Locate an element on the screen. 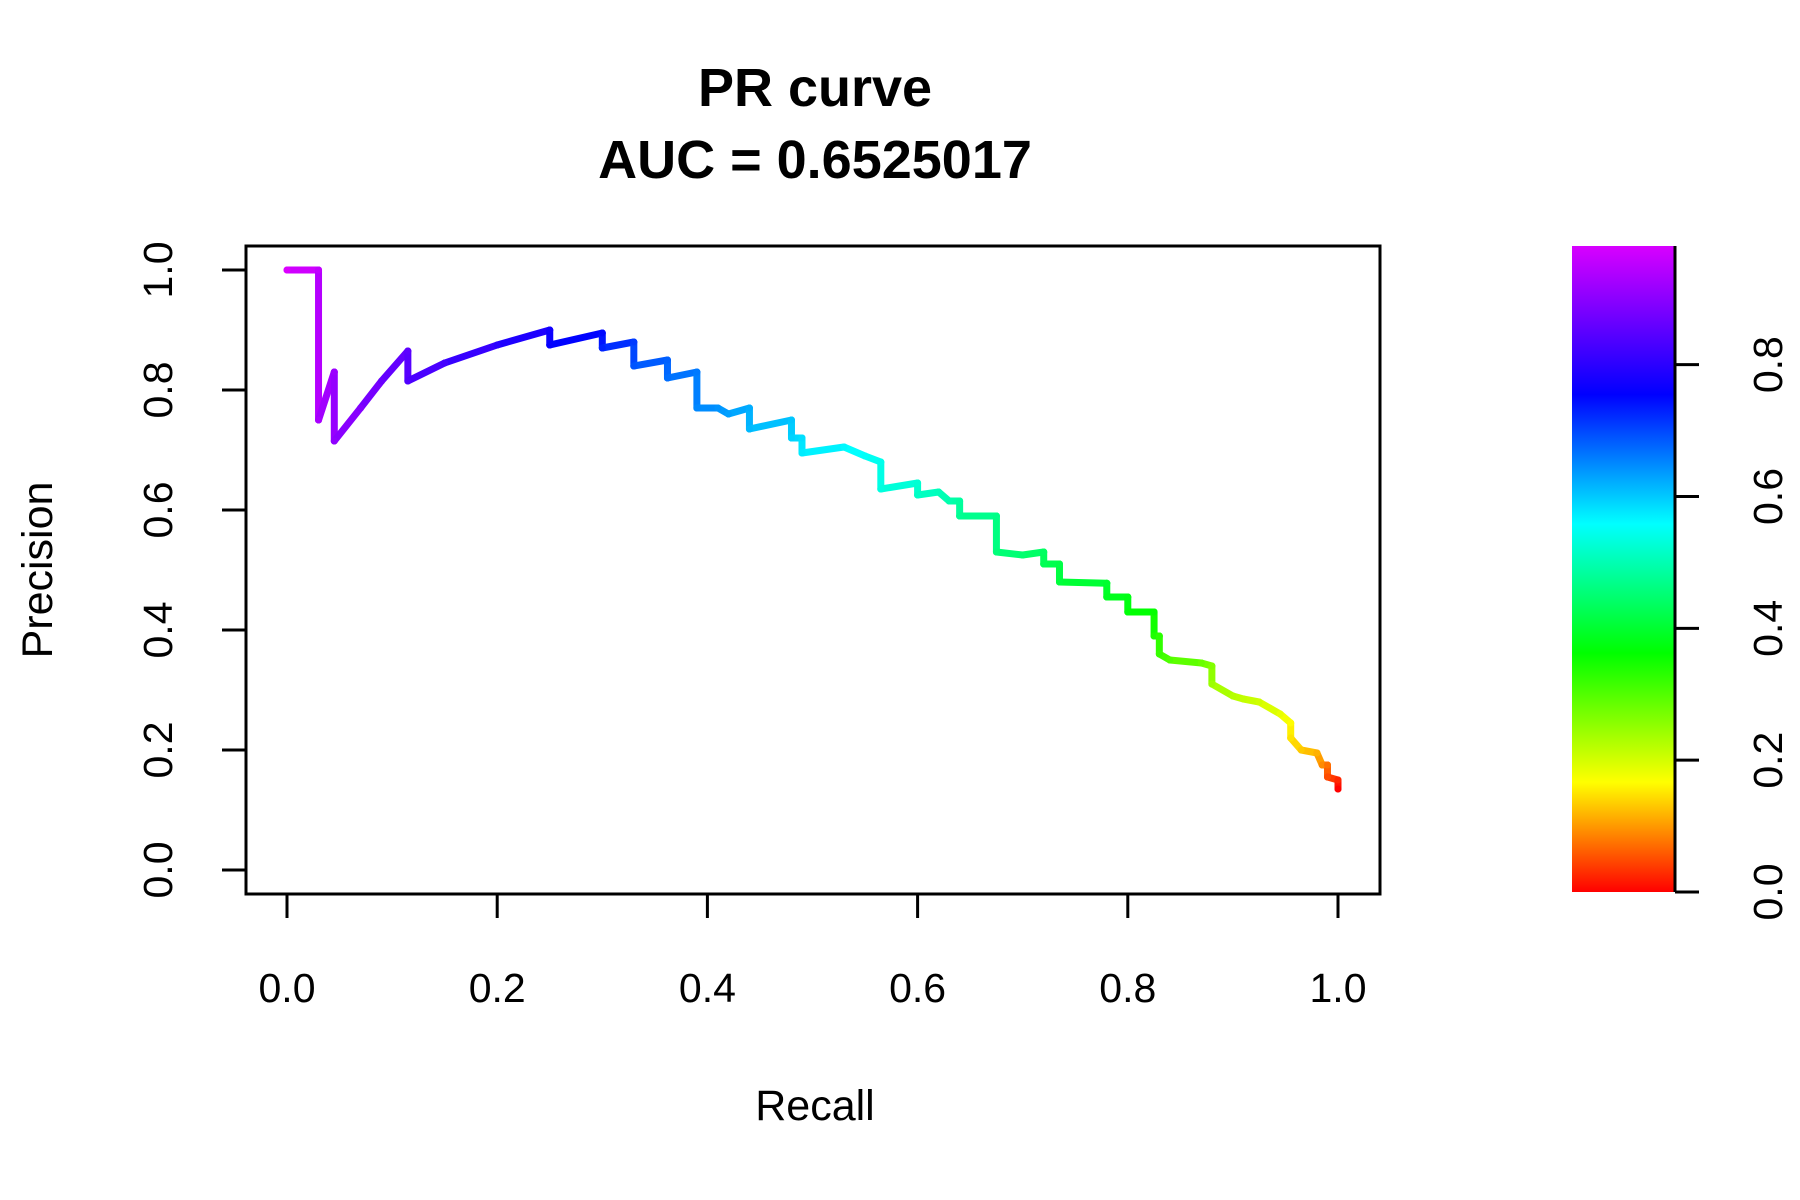  colorbar-ticks: 0.0 0.2 0.4 0.6 0.8 is located at coordinates (1733, 628).